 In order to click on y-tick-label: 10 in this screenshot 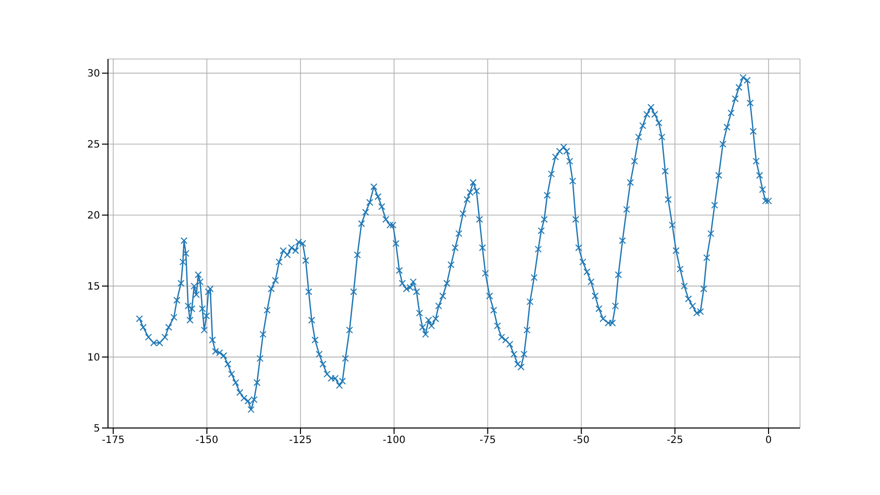, I will do `click(93, 358)`.